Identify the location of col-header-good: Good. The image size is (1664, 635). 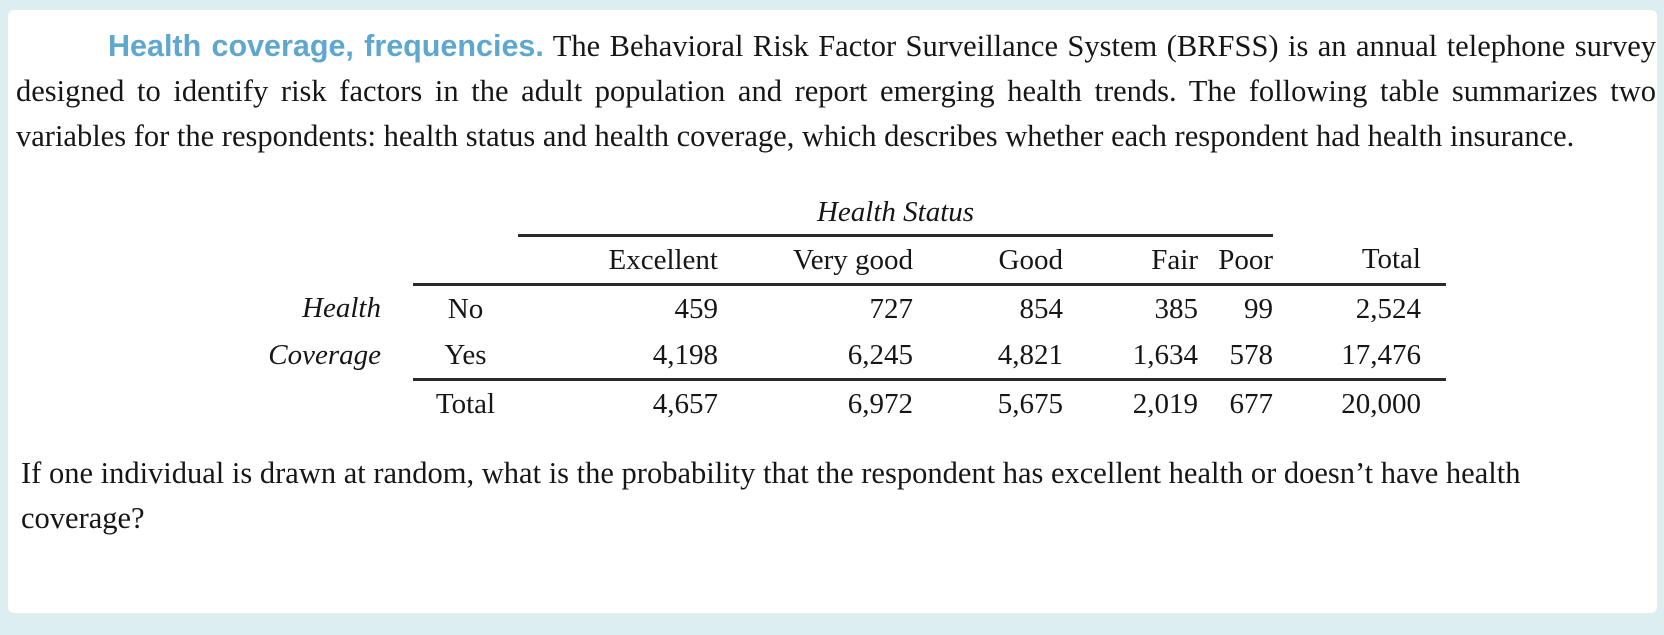
(988, 260).